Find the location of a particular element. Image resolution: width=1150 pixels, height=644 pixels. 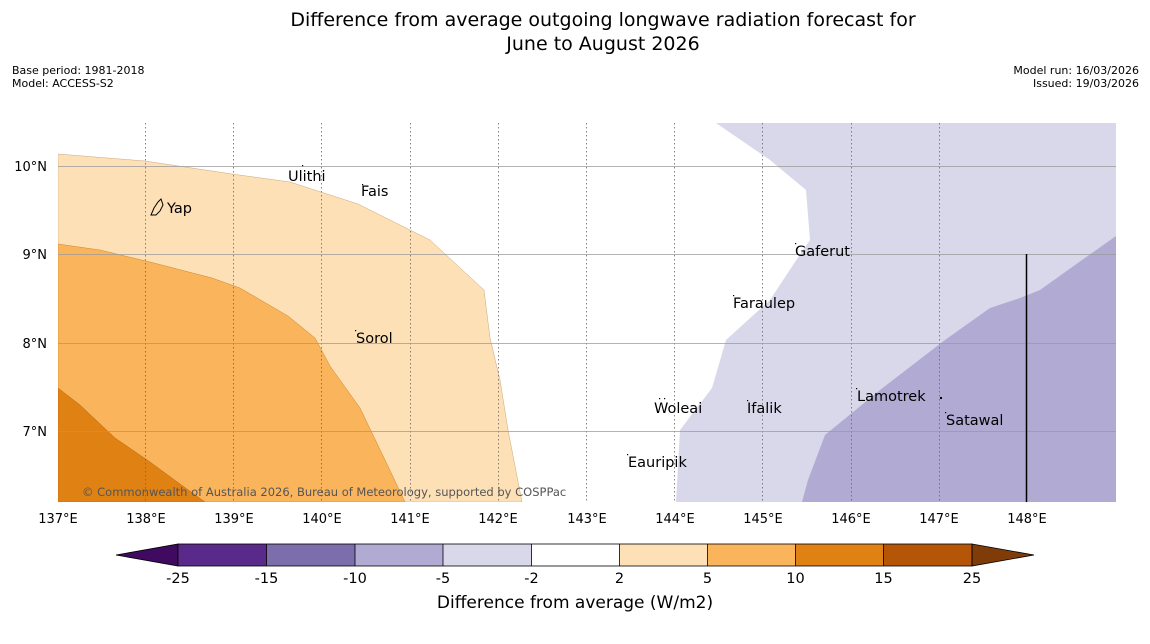

lon-label-144: 144°E is located at coordinates (675, 519).